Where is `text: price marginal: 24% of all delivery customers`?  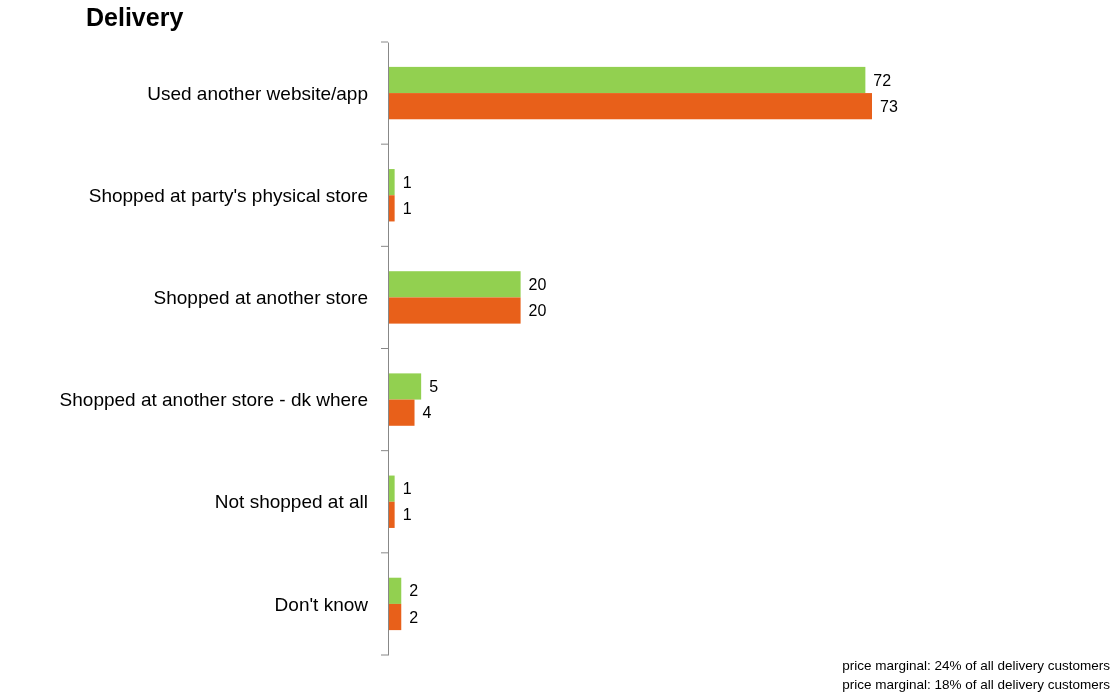 text: price marginal: 24% of all delivery customers is located at coordinates (976, 665).